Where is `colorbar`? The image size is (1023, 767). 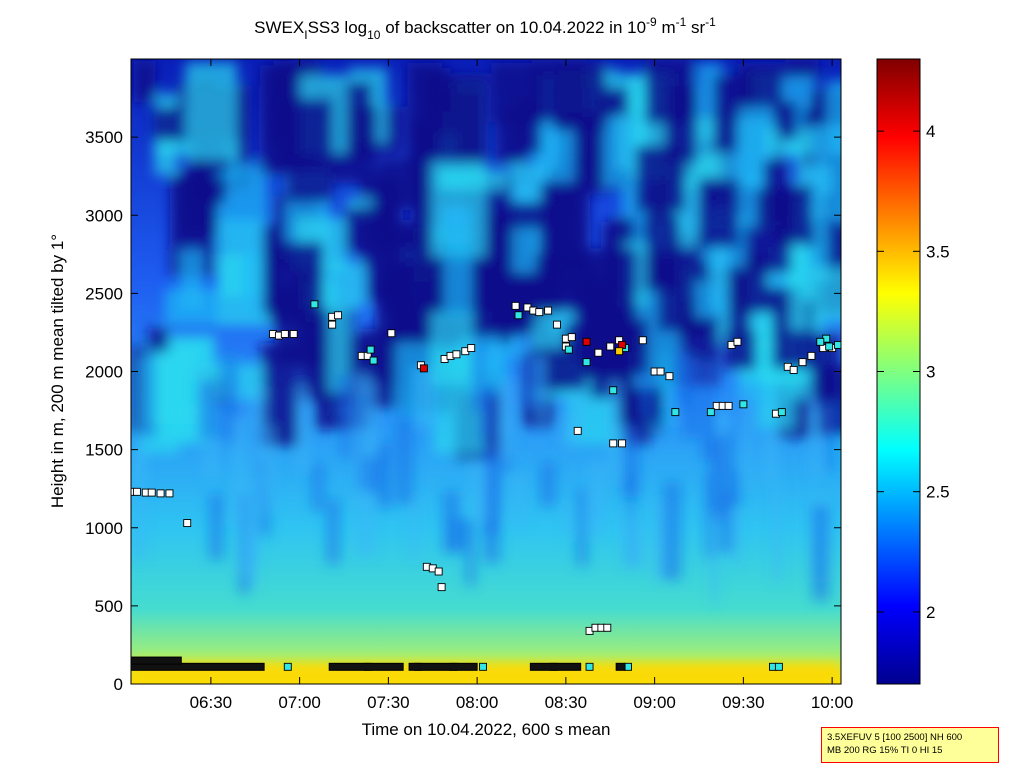 colorbar is located at coordinates (898, 371).